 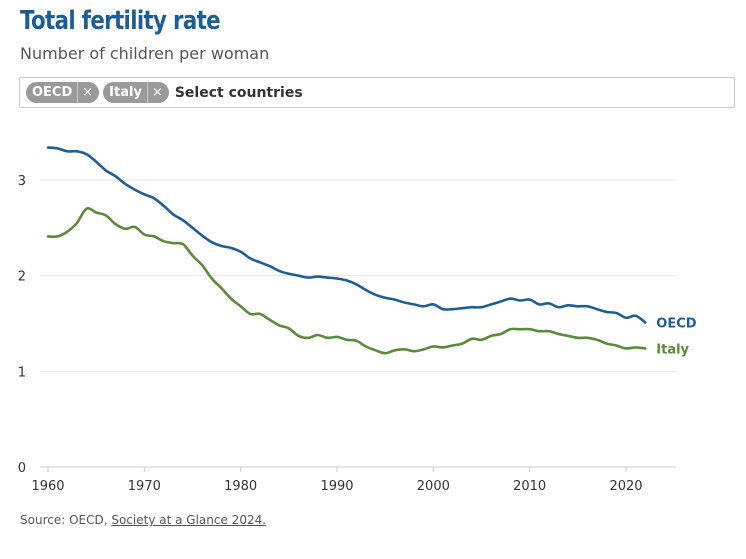 What do you see at coordinates (189, 520) in the screenshot?
I see `source-link: Society at a Glance 2024.` at bounding box center [189, 520].